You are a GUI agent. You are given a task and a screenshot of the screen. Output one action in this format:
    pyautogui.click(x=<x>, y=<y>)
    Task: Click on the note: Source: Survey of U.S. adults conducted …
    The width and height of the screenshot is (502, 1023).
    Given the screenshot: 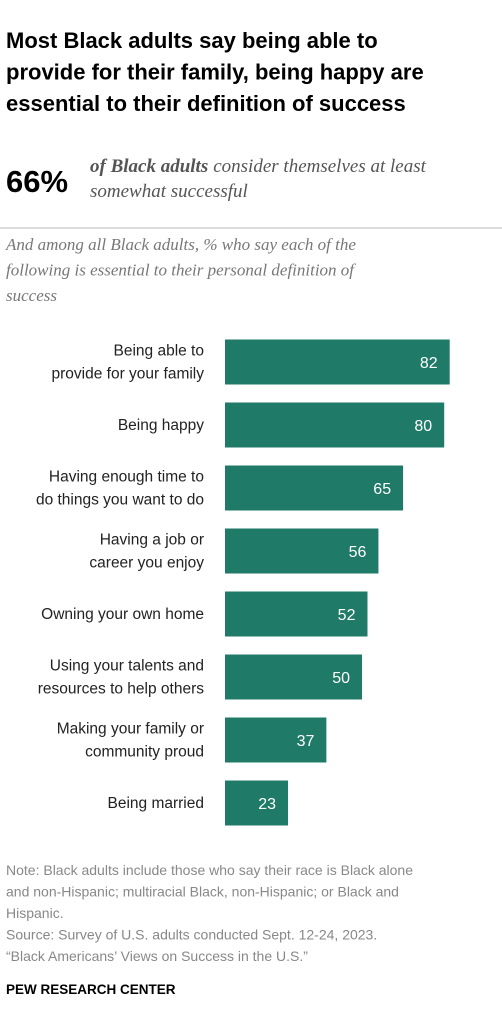 What is the action you would take?
    pyautogui.click(x=191, y=935)
    